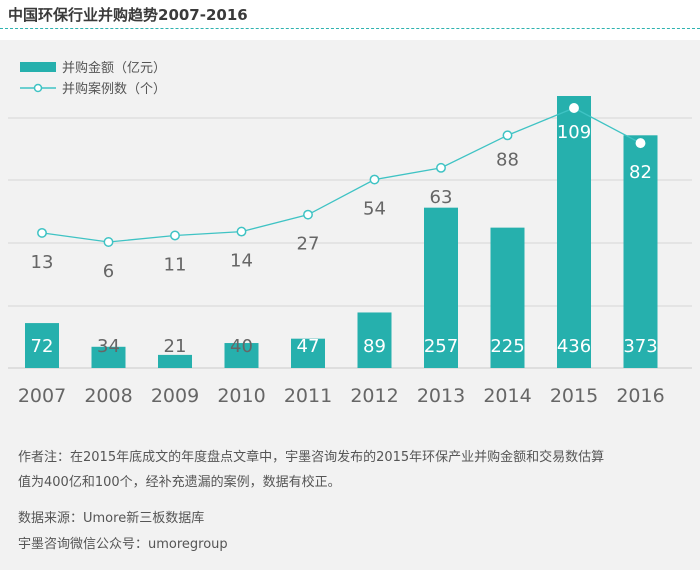  What do you see at coordinates (175, 264) in the screenshot?
I see `line-value-label: 11` at bounding box center [175, 264].